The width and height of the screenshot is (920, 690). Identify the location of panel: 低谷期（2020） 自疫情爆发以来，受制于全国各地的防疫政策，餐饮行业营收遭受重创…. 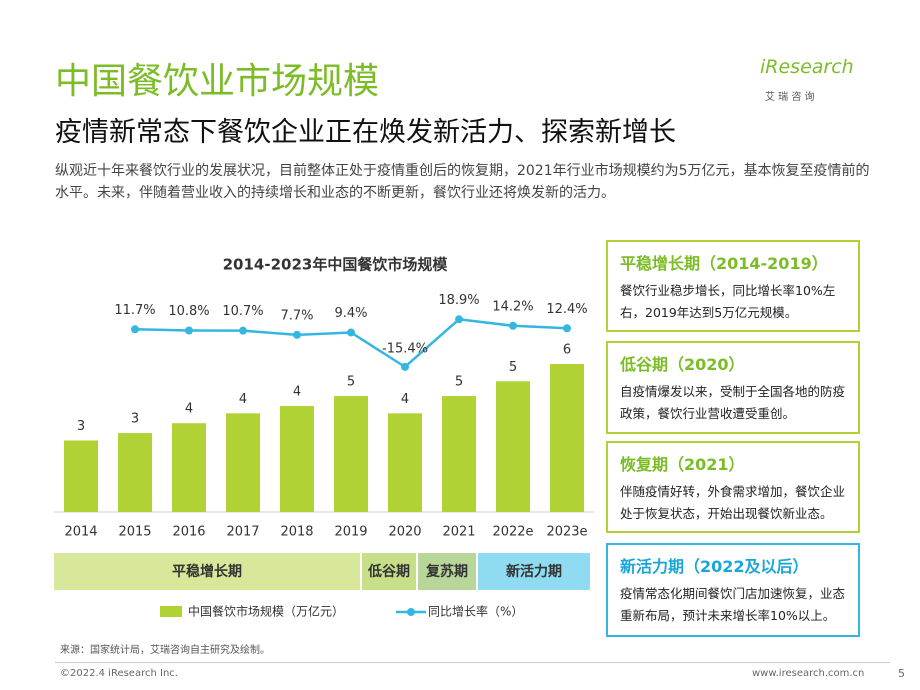
(733, 387).